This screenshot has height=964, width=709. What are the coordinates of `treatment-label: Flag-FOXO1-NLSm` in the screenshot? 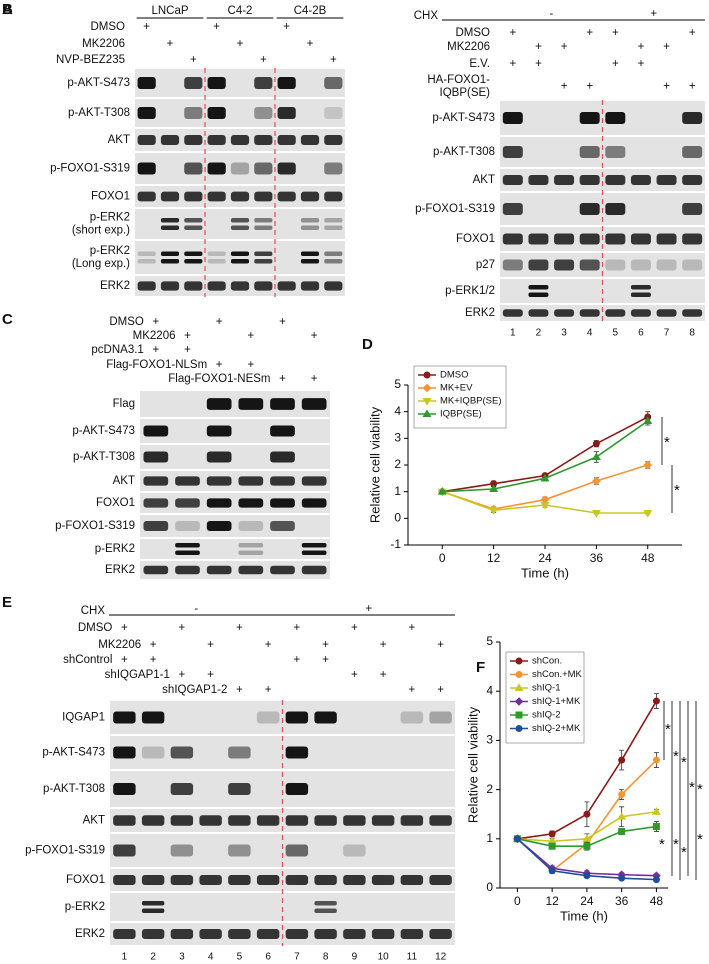 It's located at (156, 365).